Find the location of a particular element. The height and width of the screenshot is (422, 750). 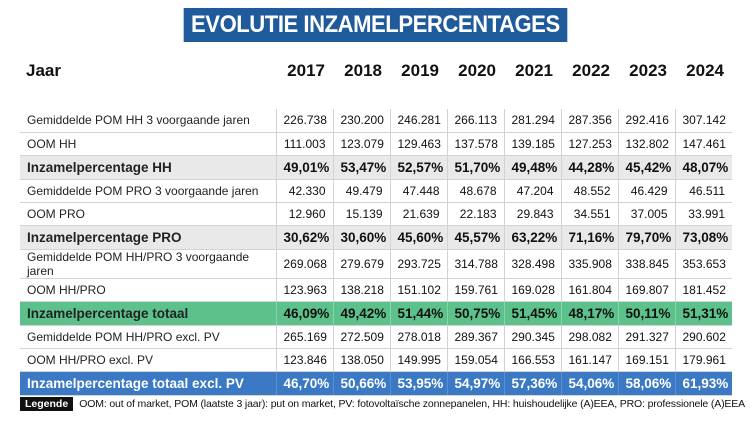

row-value: 353.653 is located at coordinates (703, 264).